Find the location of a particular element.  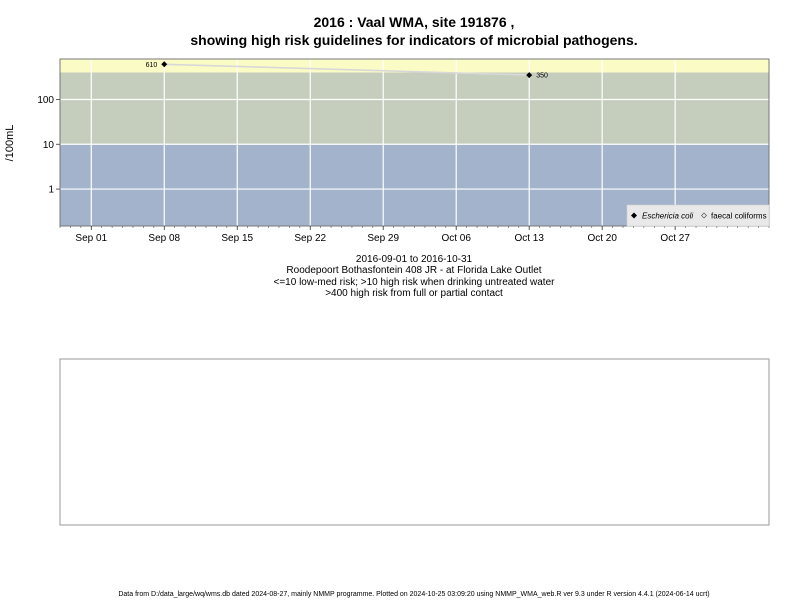

x-tick-label-7: Oct 20 is located at coordinates (602, 238).